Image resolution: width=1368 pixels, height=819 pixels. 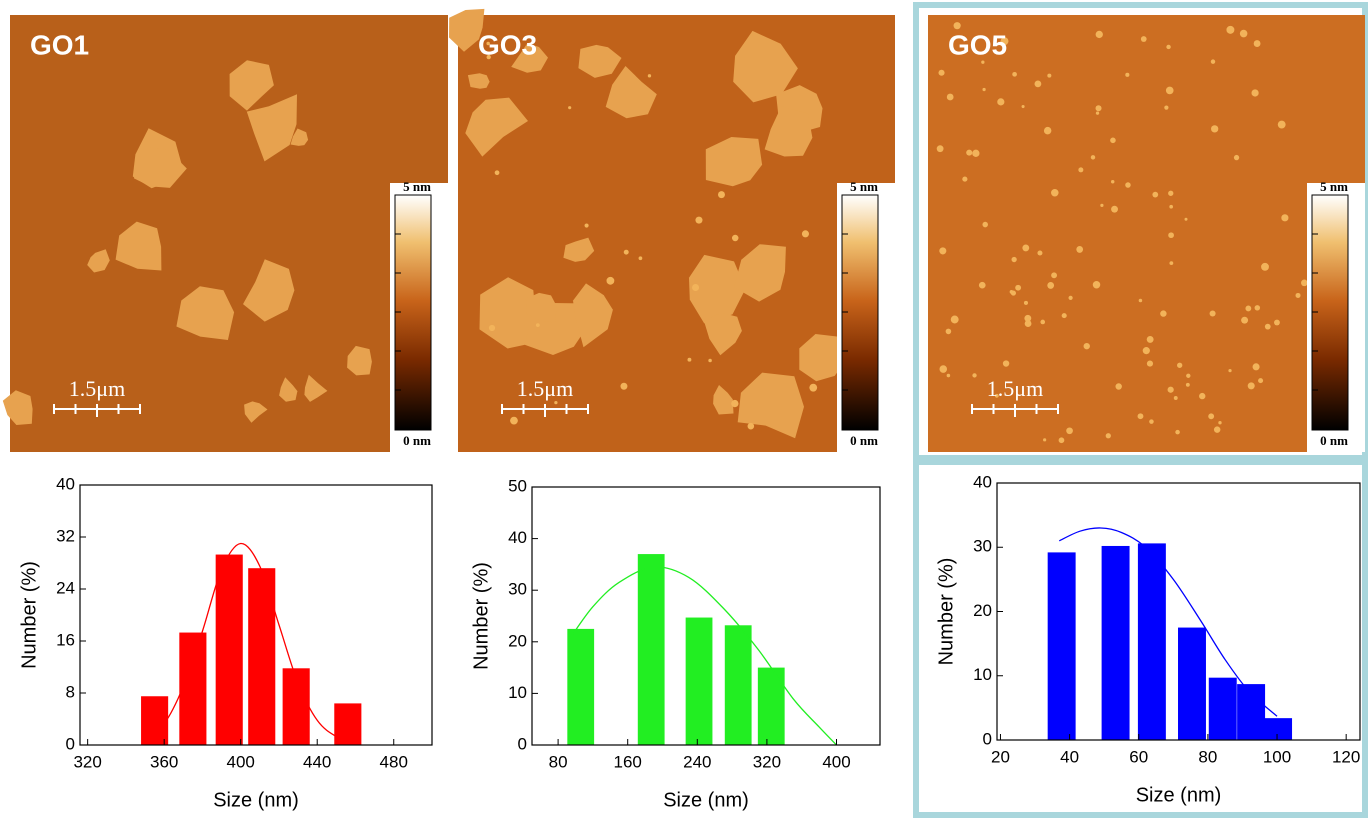 I want to click on y-tick-label: 40, so click(x=65, y=483).